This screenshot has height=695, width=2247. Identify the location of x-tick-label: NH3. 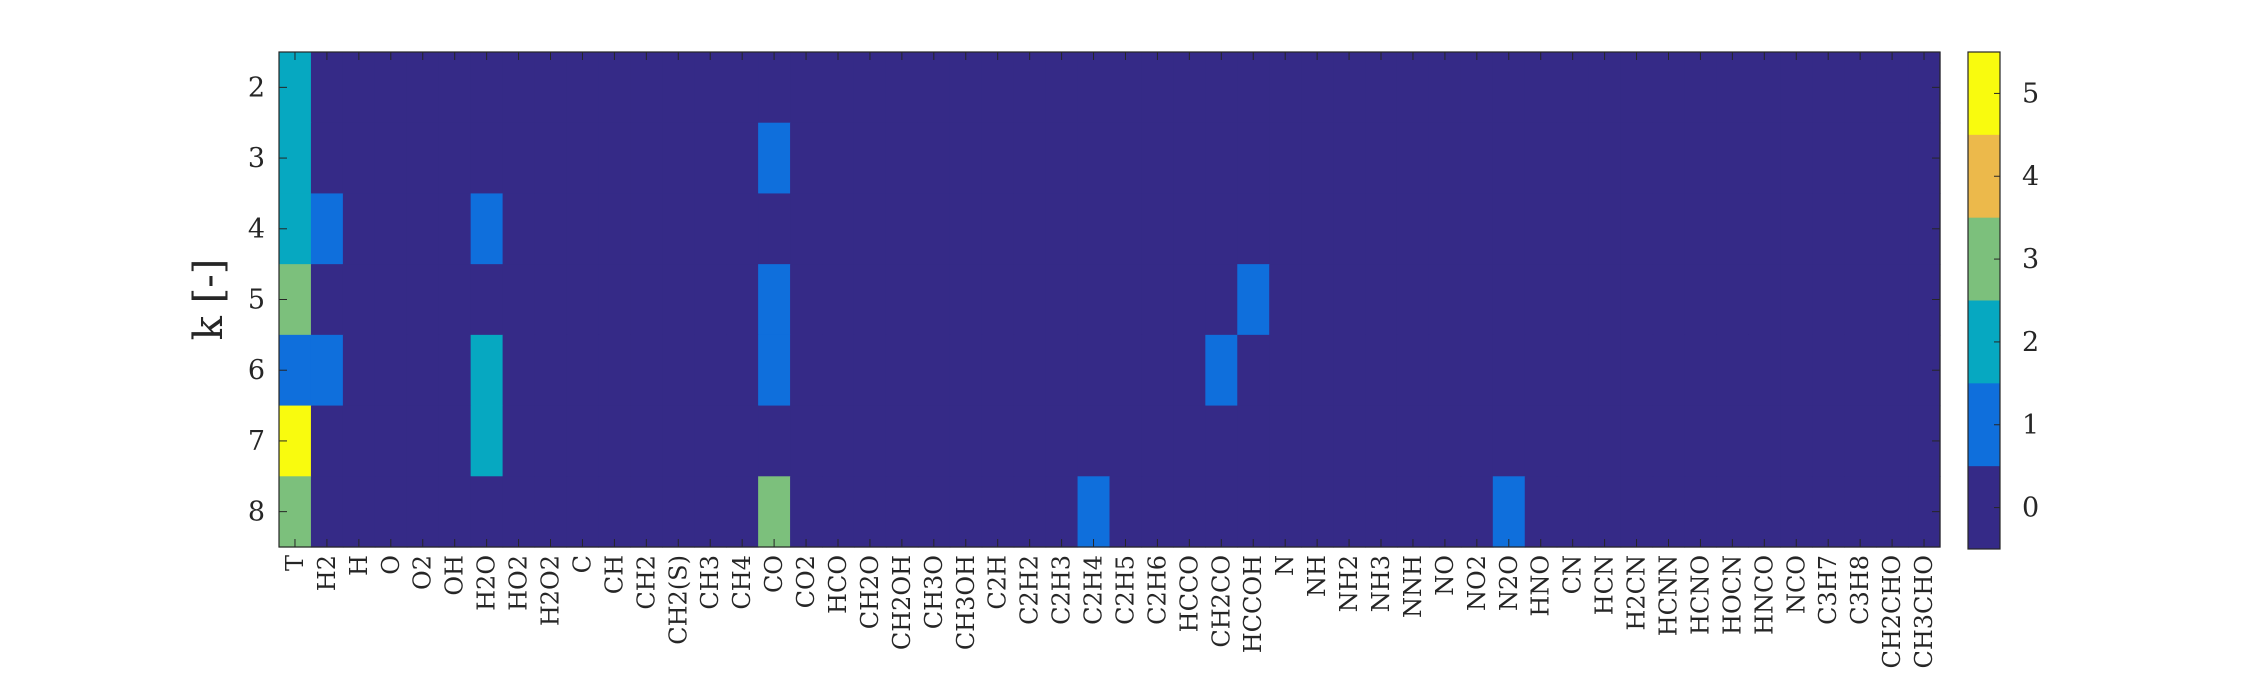
(1381, 583).